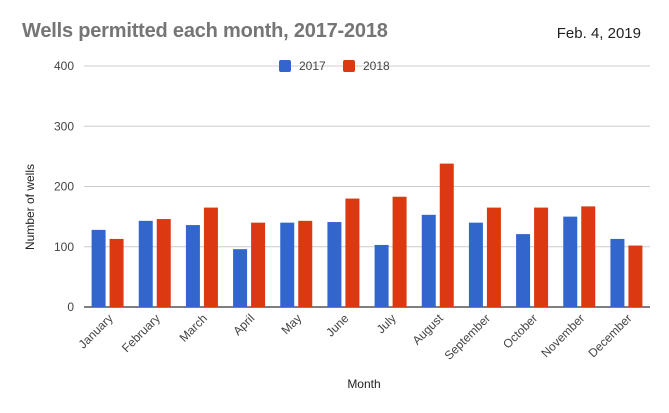 The height and width of the screenshot is (413, 669). Describe the element at coordinates (428, 329) in the screenshot. I see `x-tick-label: August` at that location.